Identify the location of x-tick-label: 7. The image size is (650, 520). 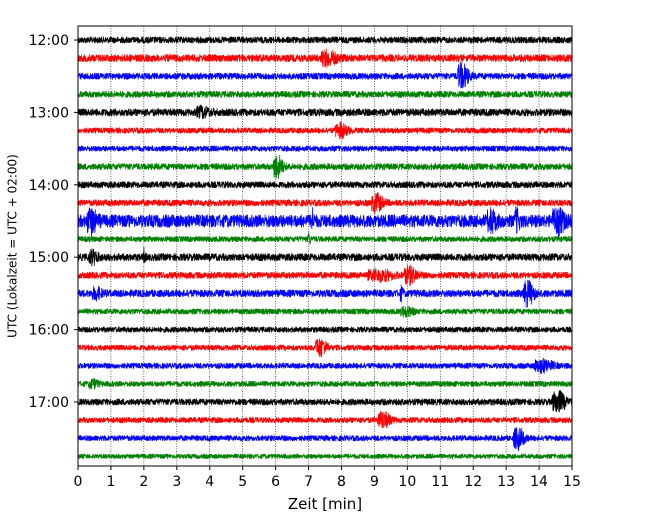
(308, 482).